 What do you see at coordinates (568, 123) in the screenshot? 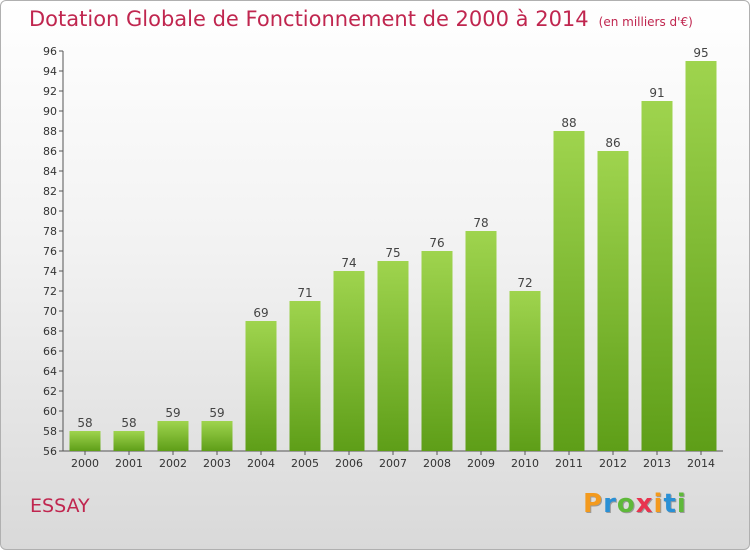
I see `bar-value-label: 88` at bounding box center [568, 123].